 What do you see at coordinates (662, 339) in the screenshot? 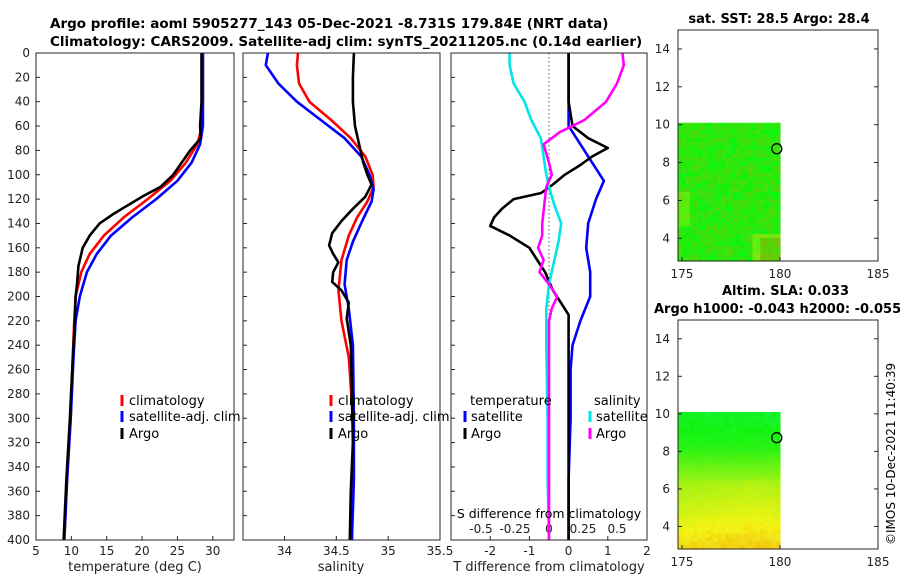
I see `y-tick-label: 14` at bounding box center [662, 339].